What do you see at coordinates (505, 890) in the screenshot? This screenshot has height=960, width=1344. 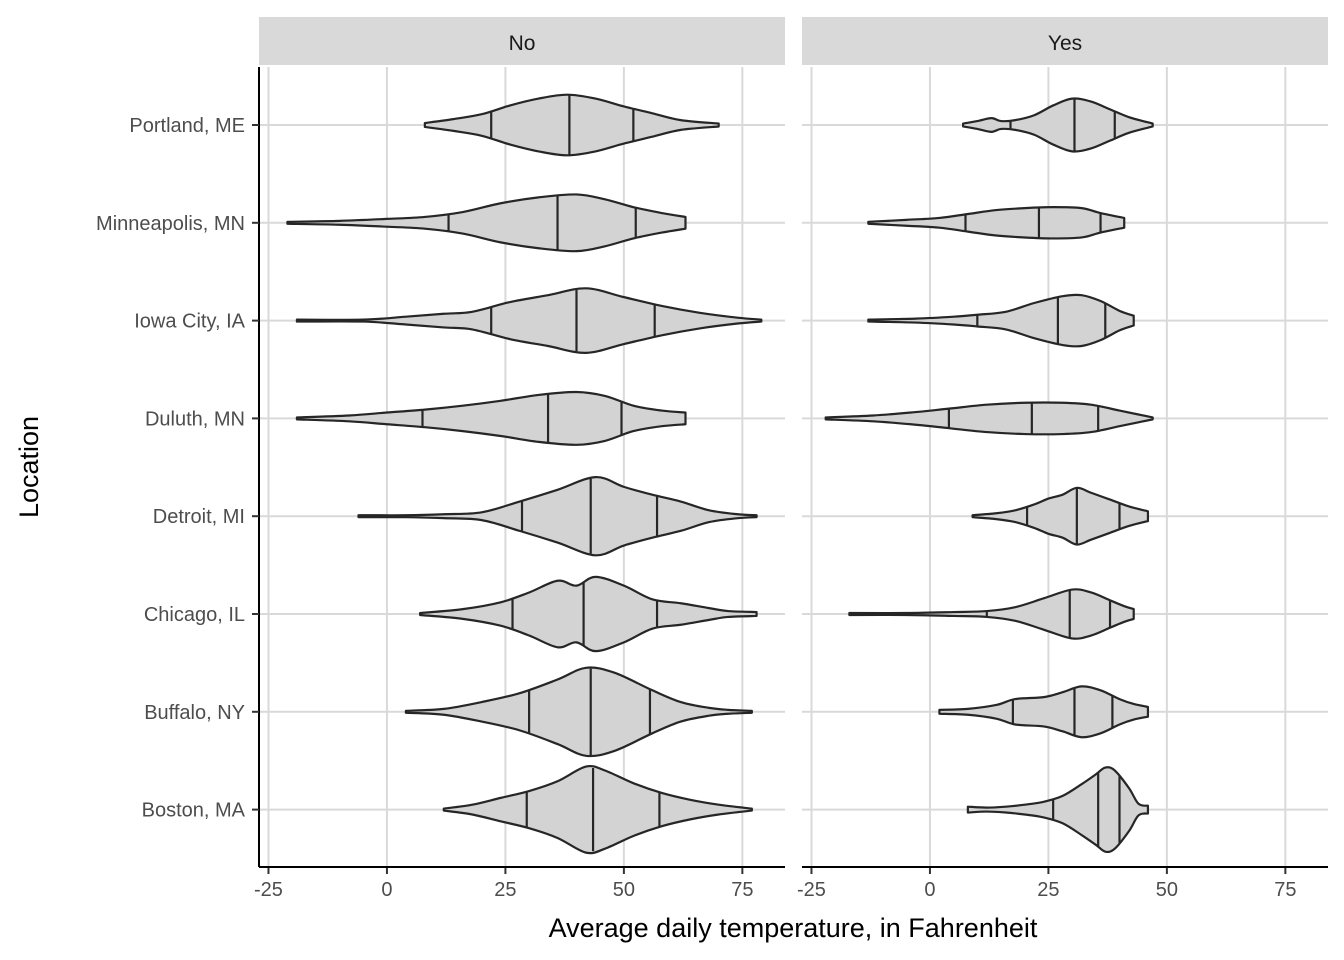 I see `x-tick-label-no-2: 25` at bounding box center [505, 890].